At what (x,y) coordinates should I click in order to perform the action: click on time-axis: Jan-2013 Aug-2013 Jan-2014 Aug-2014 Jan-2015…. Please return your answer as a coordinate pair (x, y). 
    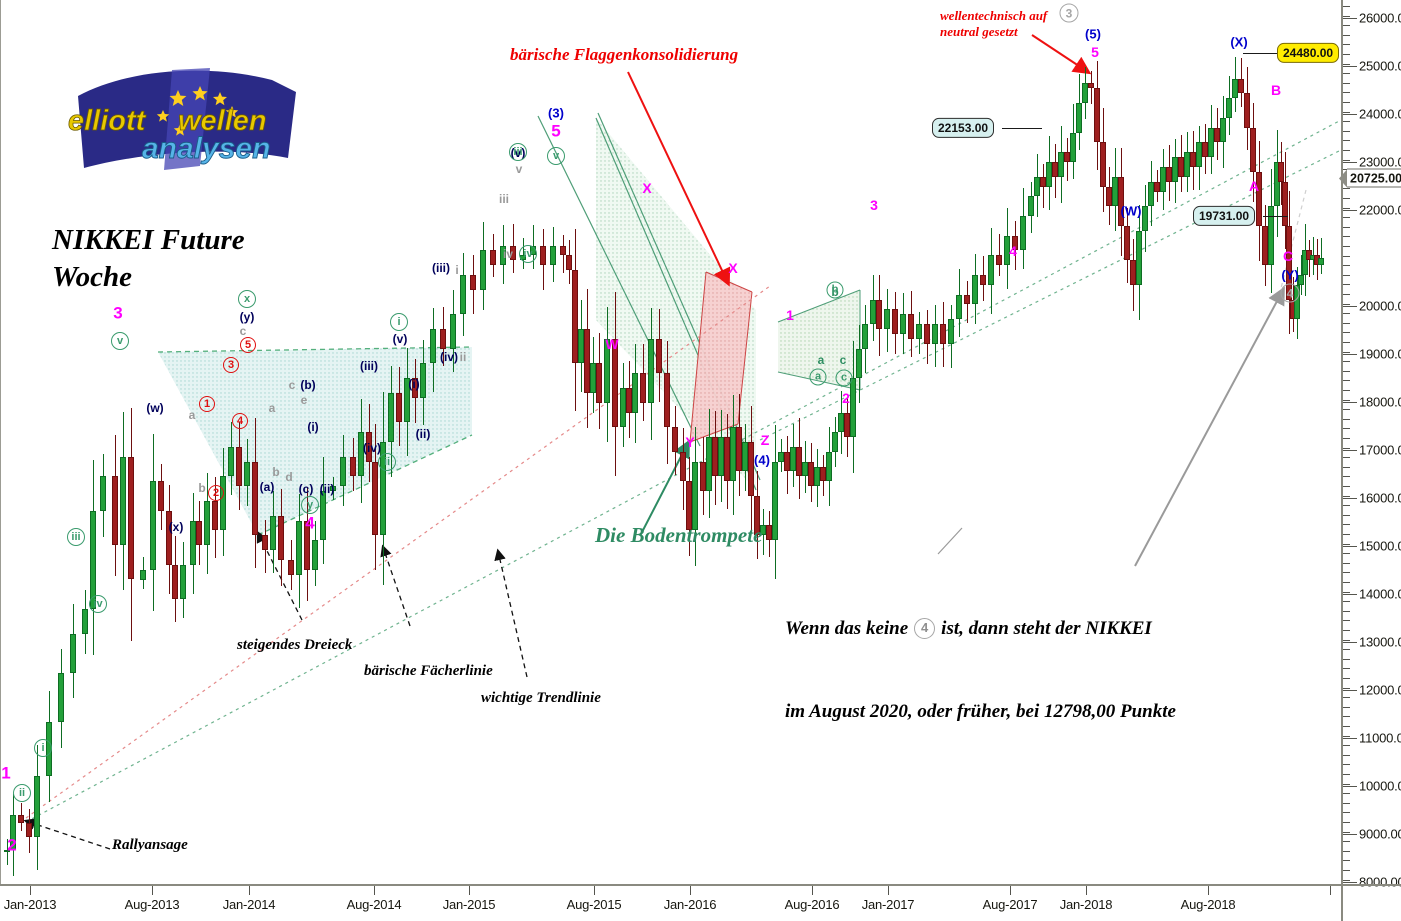
    Looking at the image, I should click on (670, 902).